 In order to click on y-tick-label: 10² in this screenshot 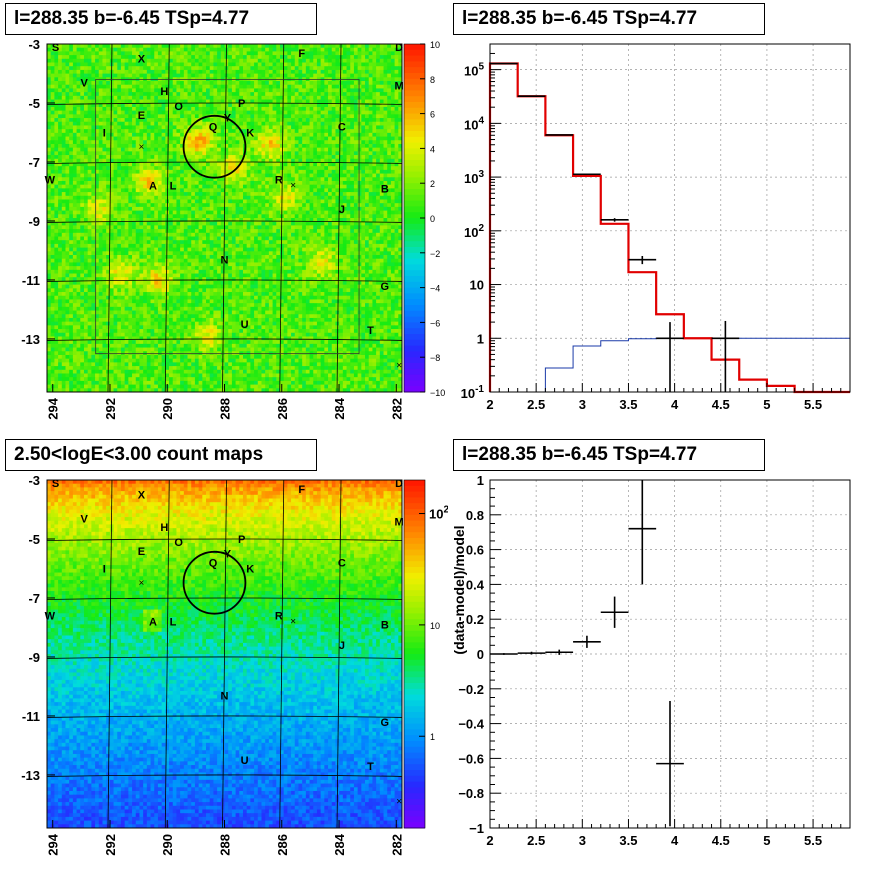, I will do `click(474, 231)`.